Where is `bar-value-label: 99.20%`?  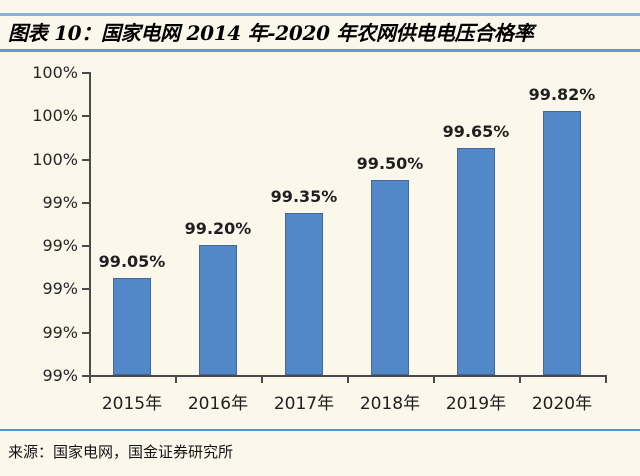 bar-value-label: 99.20% is located at coordinates (218, 228).